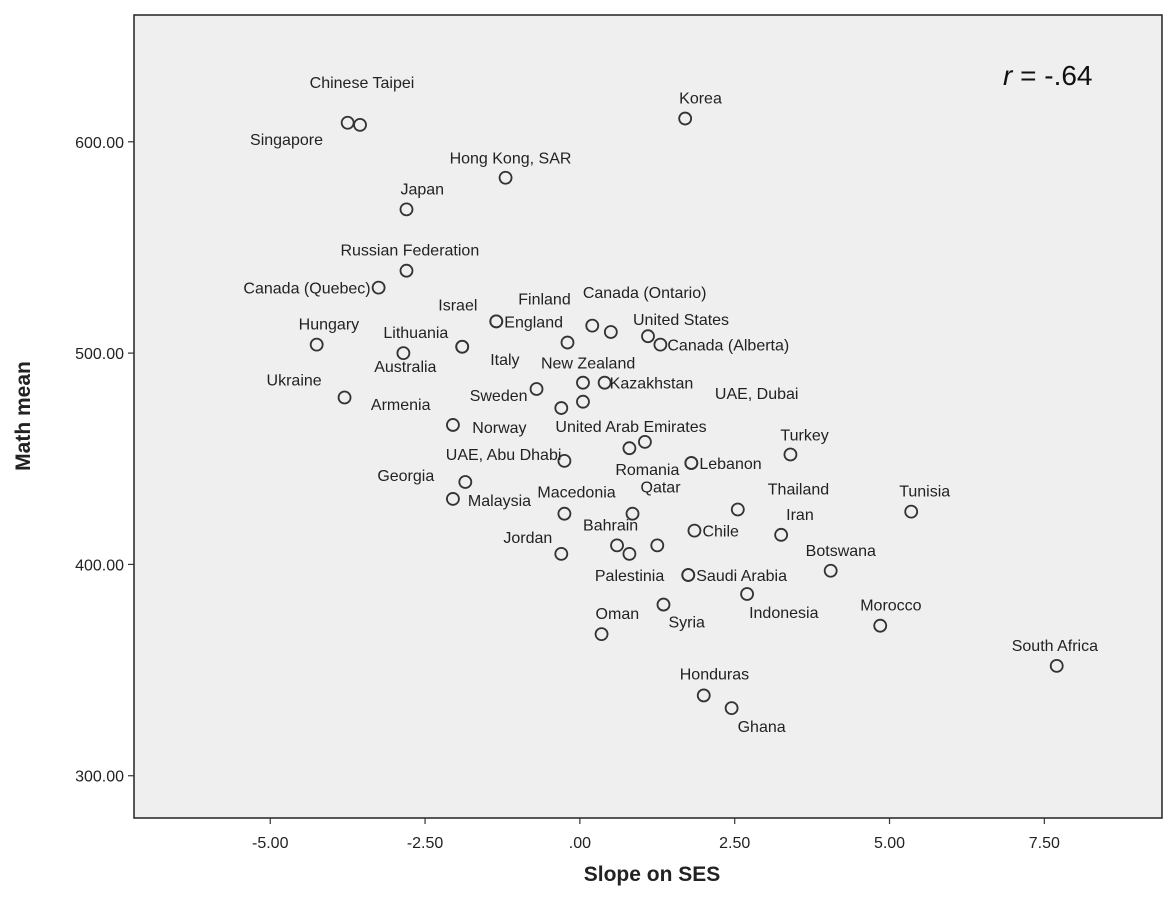 This screenshot has width=1169, height=900. Describe the element at coordinates (294, 380) in the screenshot. I see `point-label: Ukraine` at that location.